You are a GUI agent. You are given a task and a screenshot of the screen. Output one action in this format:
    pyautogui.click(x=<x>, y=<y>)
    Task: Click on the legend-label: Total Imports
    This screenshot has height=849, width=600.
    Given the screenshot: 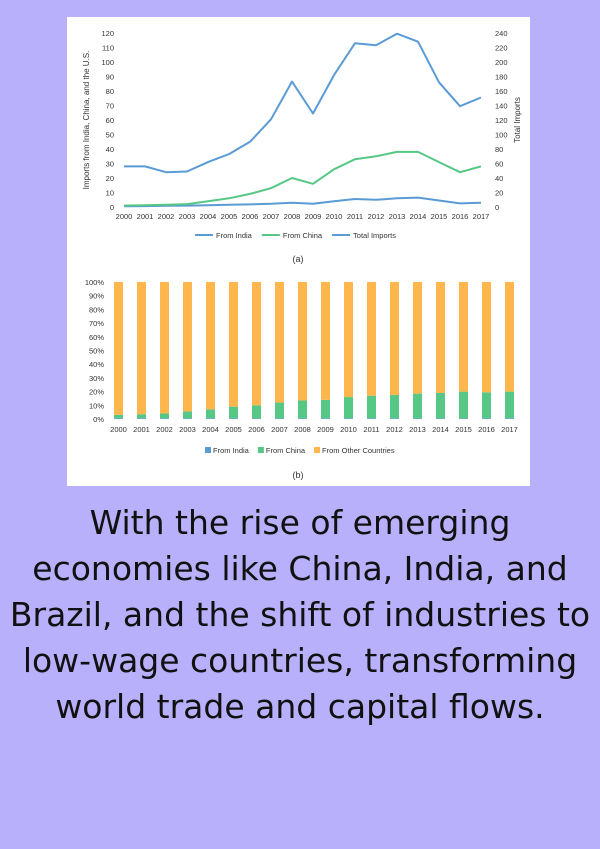 What is the action you would take?
    pyautogui.click(x=374, y=235)
    